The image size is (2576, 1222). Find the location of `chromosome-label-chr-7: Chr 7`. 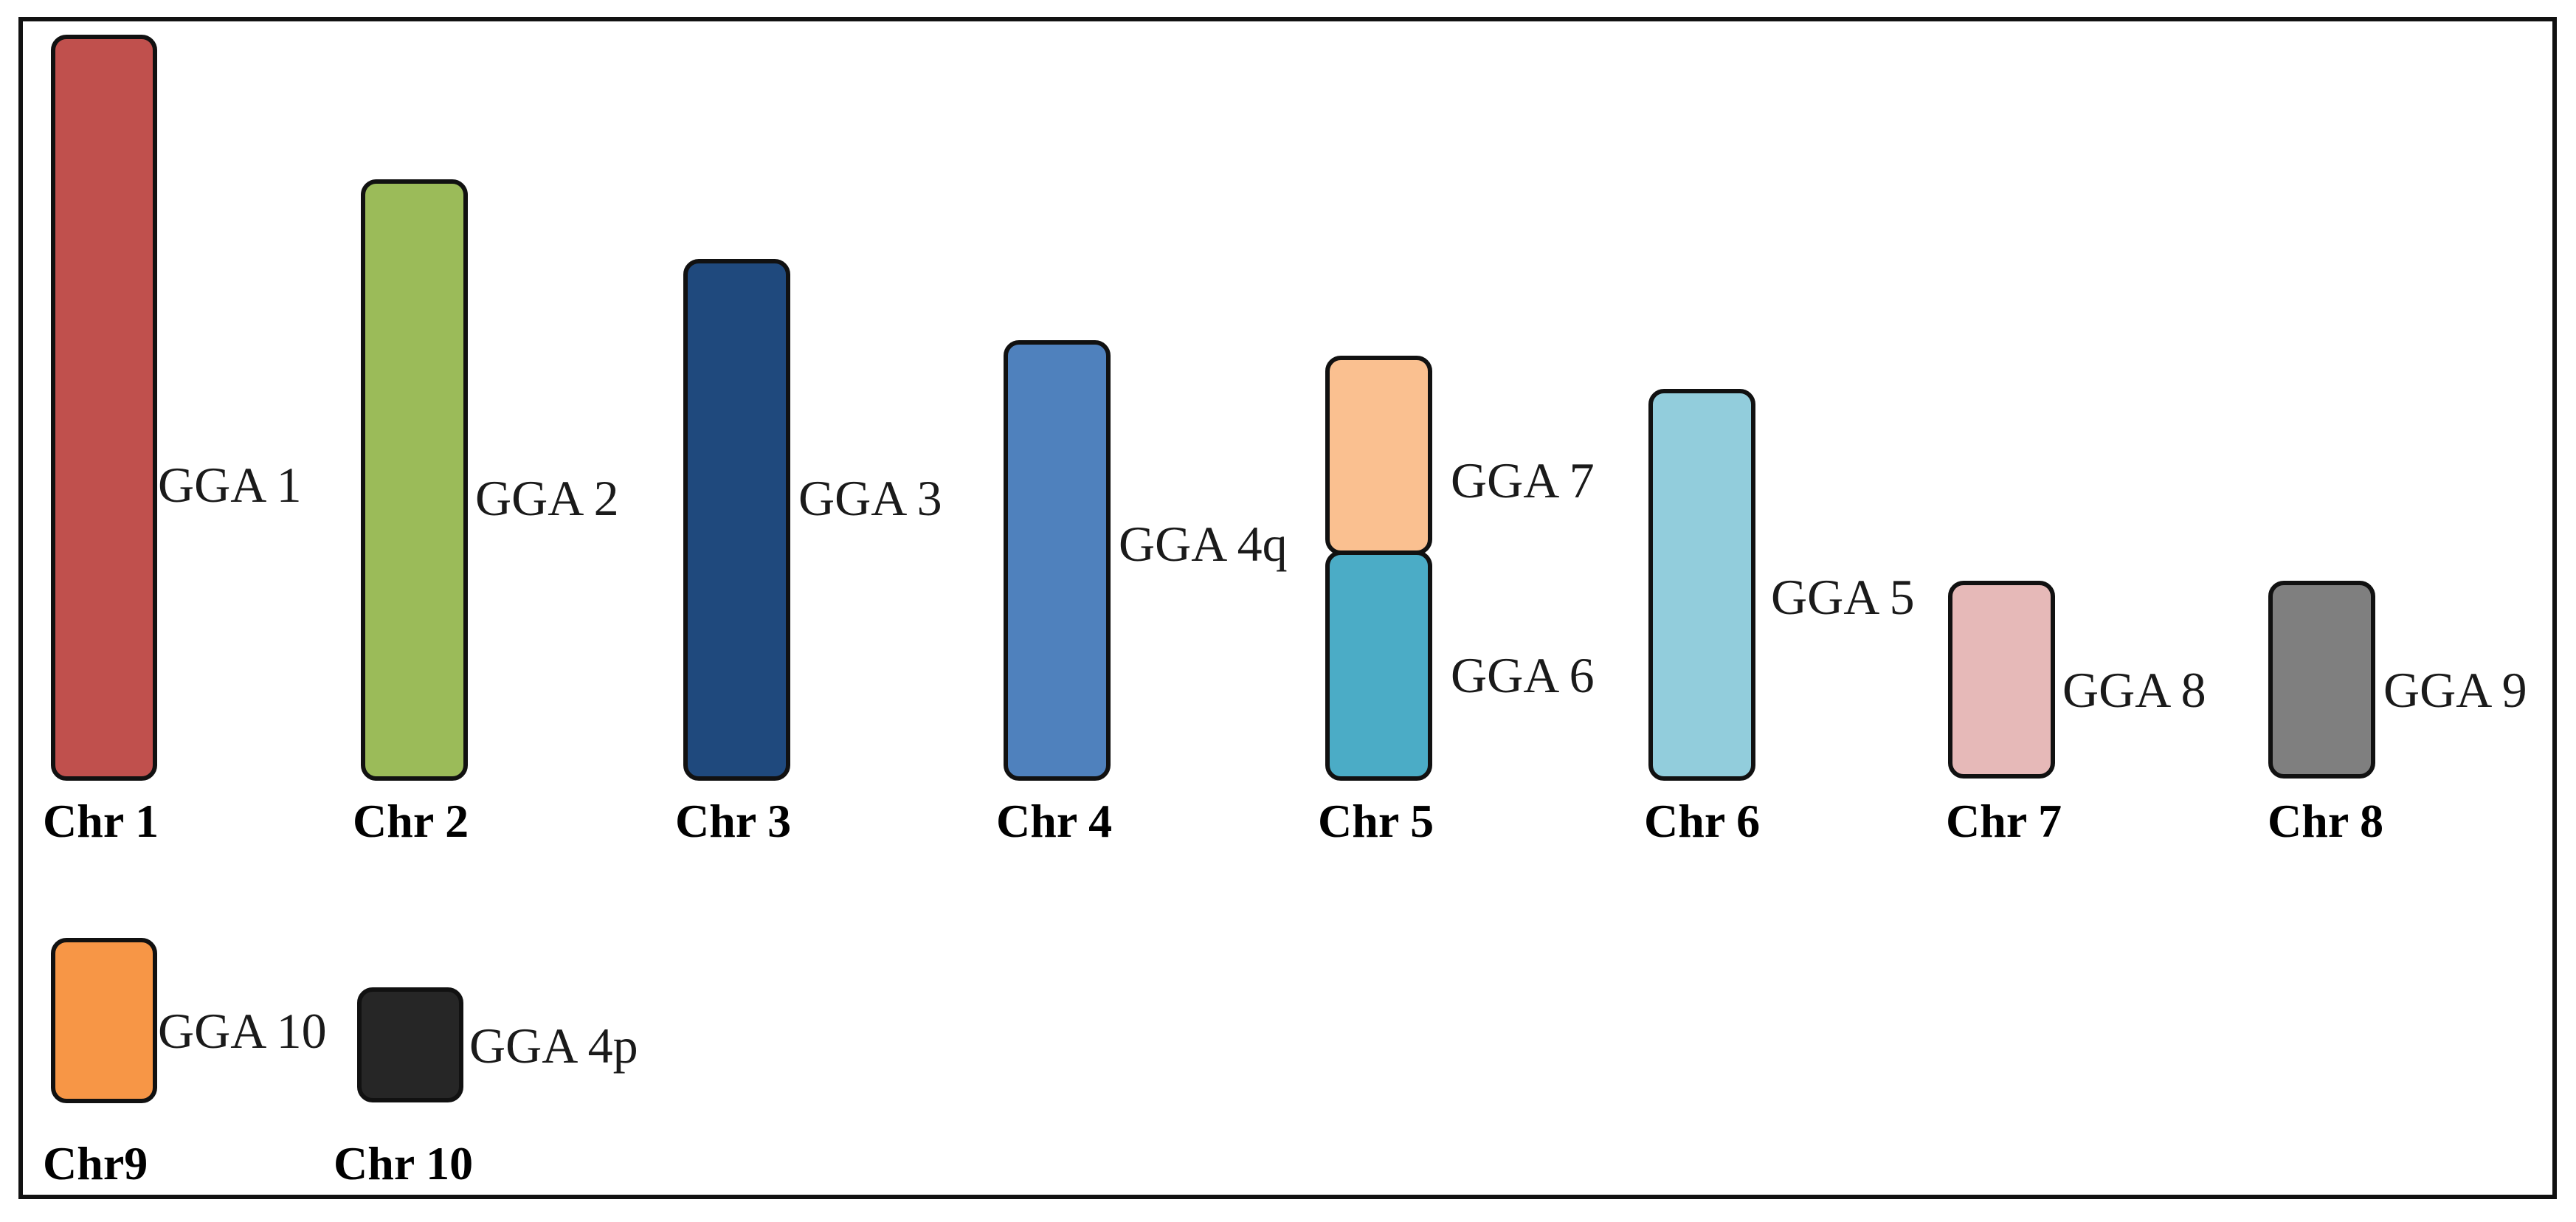

chromosome-label-chr-7: Chr 7 is located at coordinates (2004, 821).